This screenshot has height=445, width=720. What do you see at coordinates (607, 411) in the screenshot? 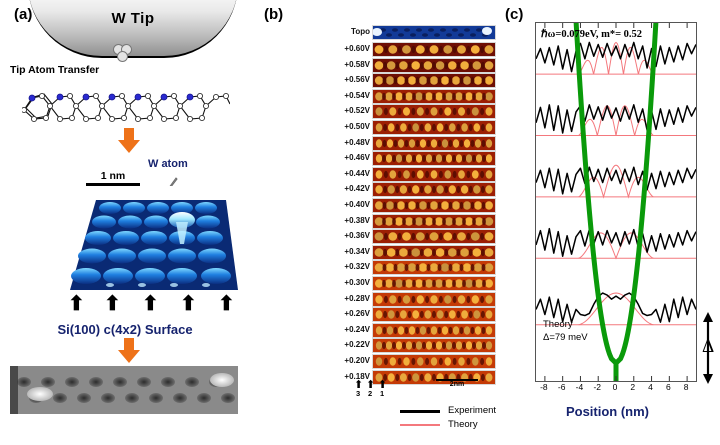
I see `x-axis-label: Position (nm)` at bounding box center [607, 411].